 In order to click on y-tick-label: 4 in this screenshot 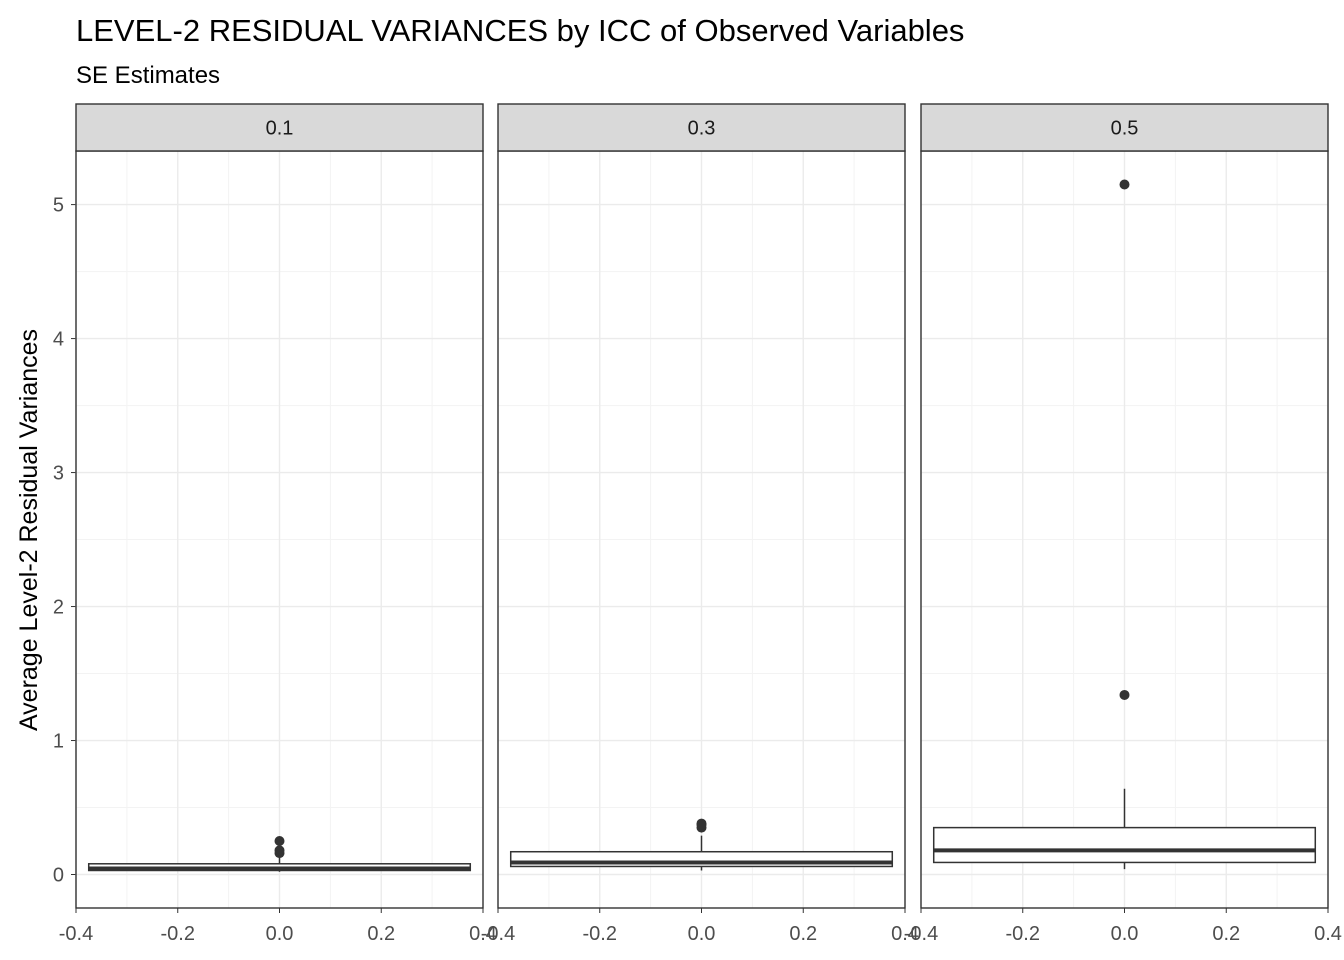, I will do `click(58, 340)`.